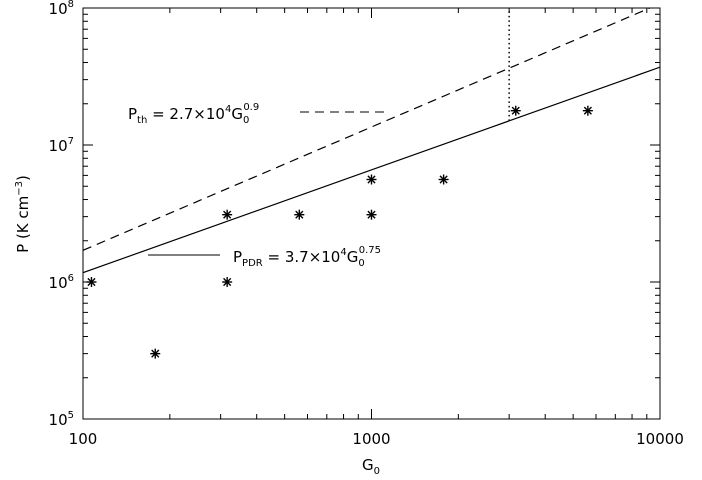  What do you see at coordinates (61, 145) in the screenshot?
I see `y-tick-label: 10⁷` at bounding box center [61, 145].